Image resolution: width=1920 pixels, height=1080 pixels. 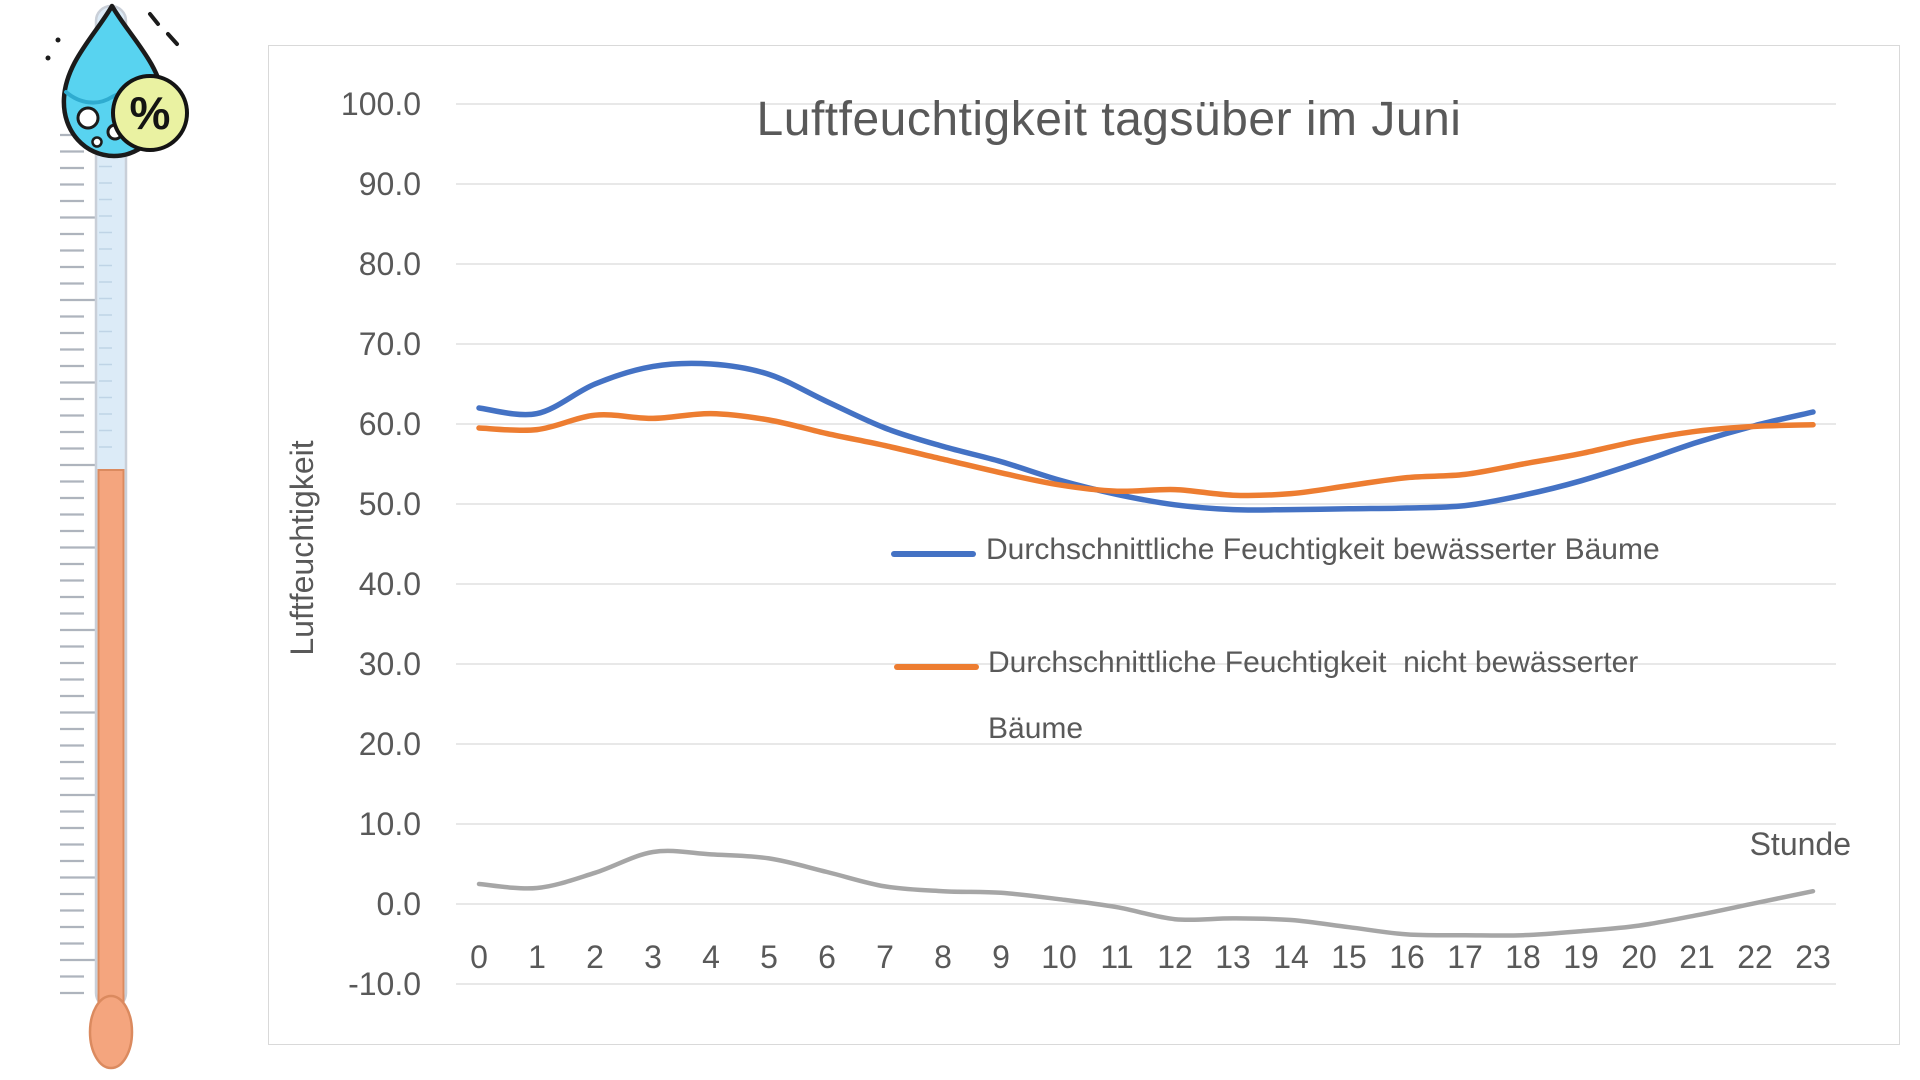 I want to click on percent-badge-icon: %, so click(x=150, y=113).